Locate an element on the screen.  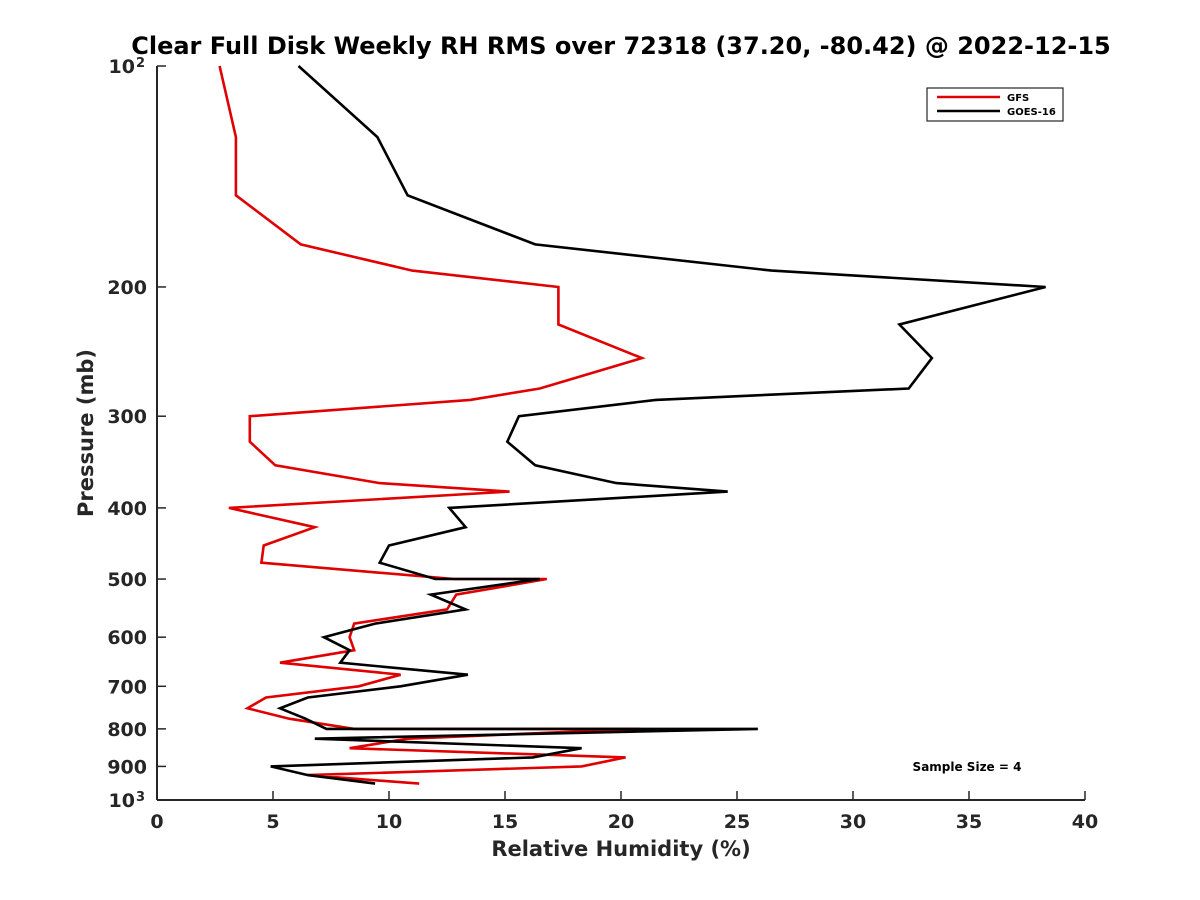
legend-label-goes16: GOES-16 is located at coordinates (1031, 112).